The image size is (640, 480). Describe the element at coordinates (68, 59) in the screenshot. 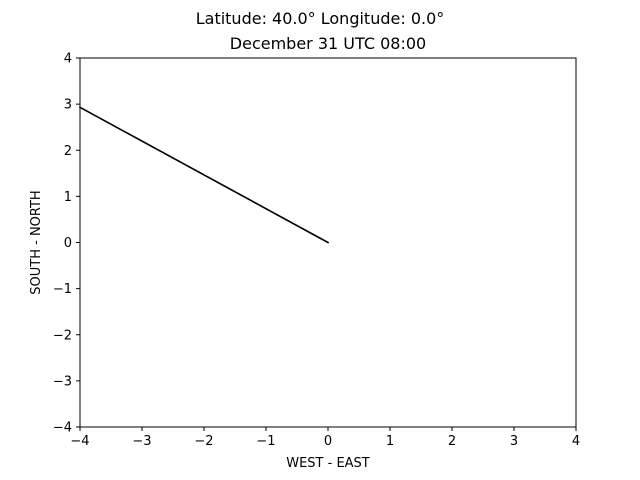

I see `y-tick-label: 4` at that location.